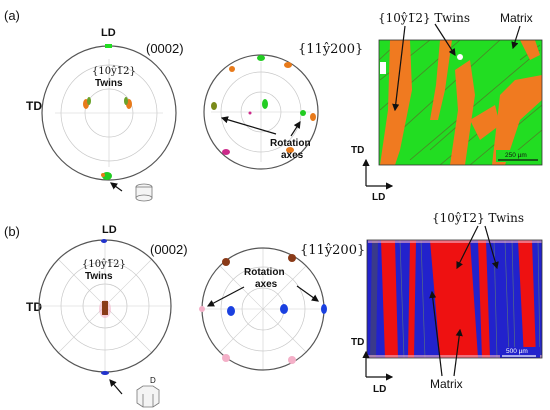  Describe the element at coordinates (109, 83) in the screenshot. I see `pf1-a-twins-label: Twins` at that location.